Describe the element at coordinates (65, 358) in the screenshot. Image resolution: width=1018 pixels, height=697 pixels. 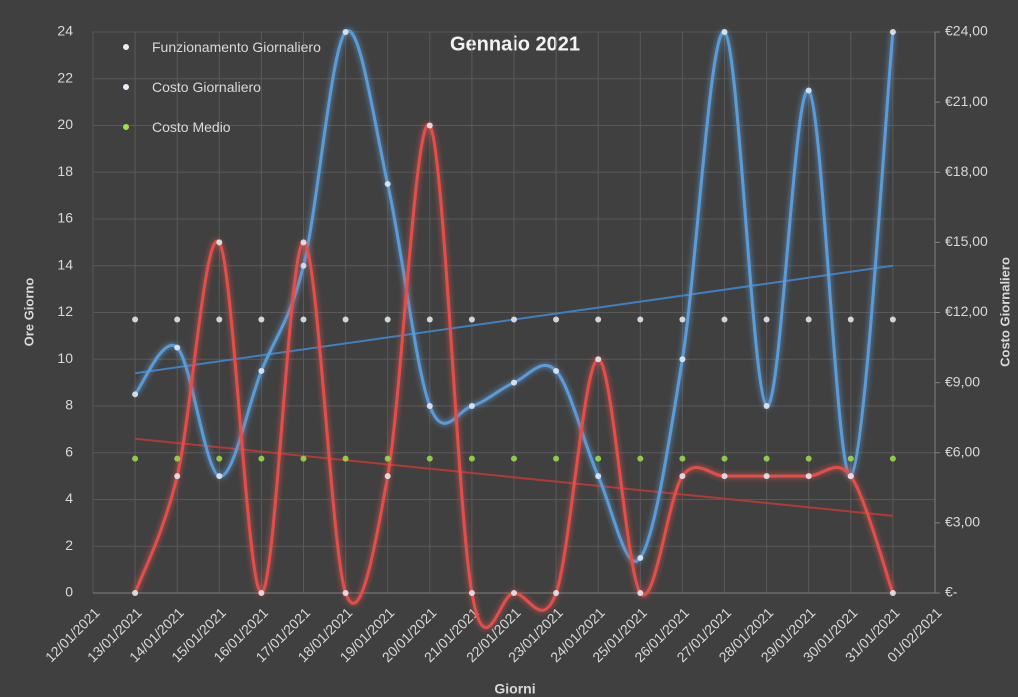
I see `y-tick-label: 10` at that location.